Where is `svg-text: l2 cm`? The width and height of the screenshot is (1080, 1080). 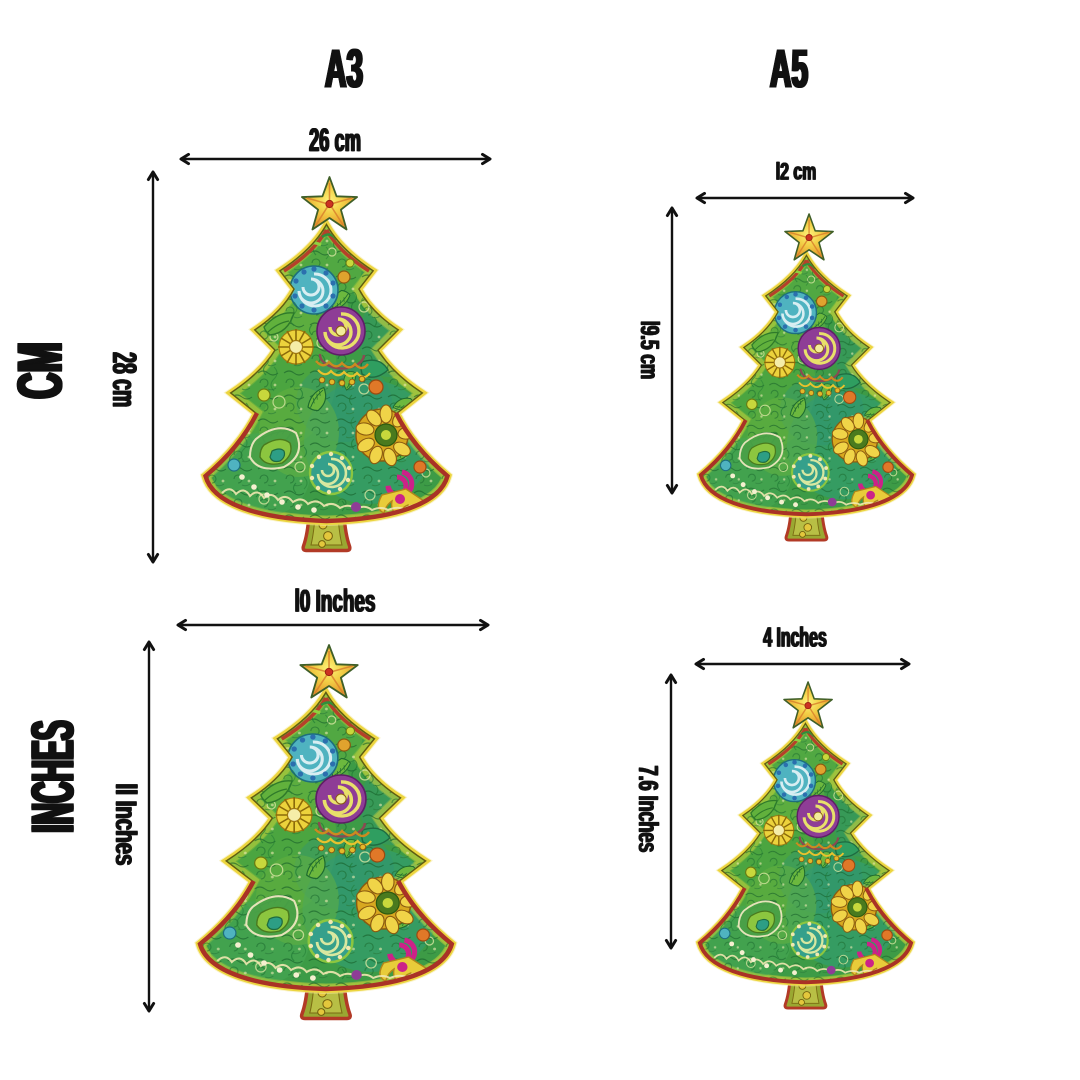
svg-text: l2 cm is located at coordinates (796, 173).